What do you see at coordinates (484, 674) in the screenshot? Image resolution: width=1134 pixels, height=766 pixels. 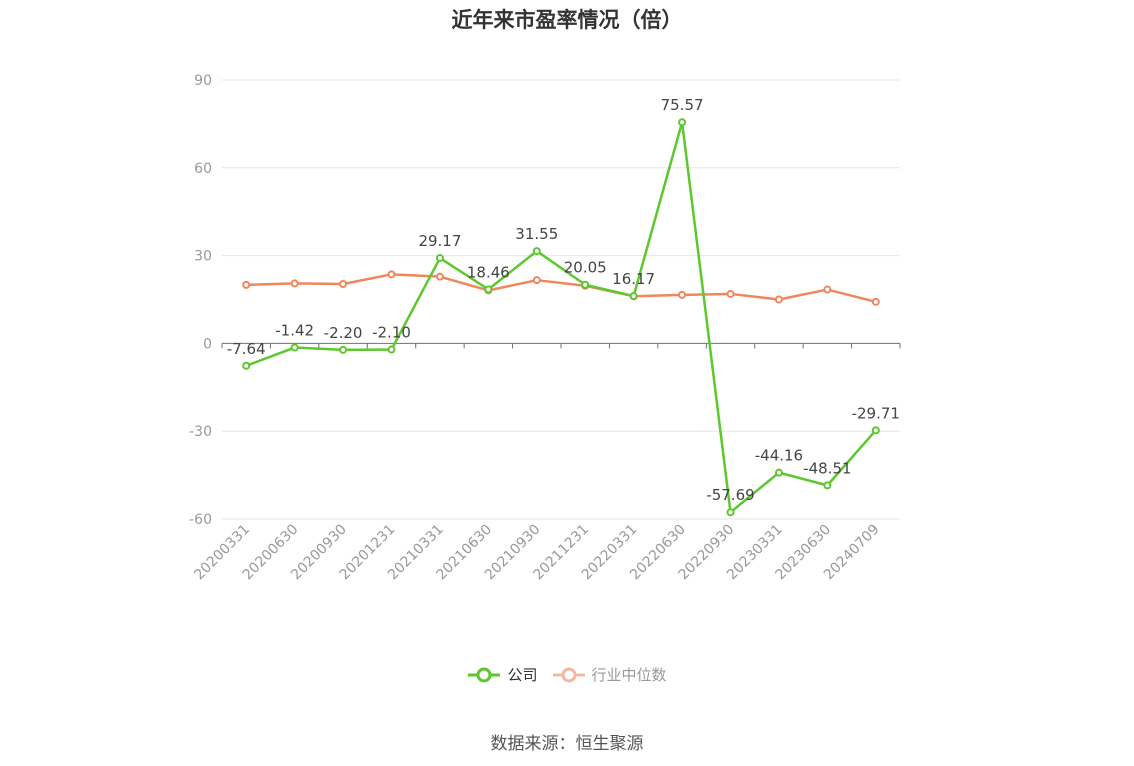 I see `legend-company-marker-icon` at bounding box center [484, 674].